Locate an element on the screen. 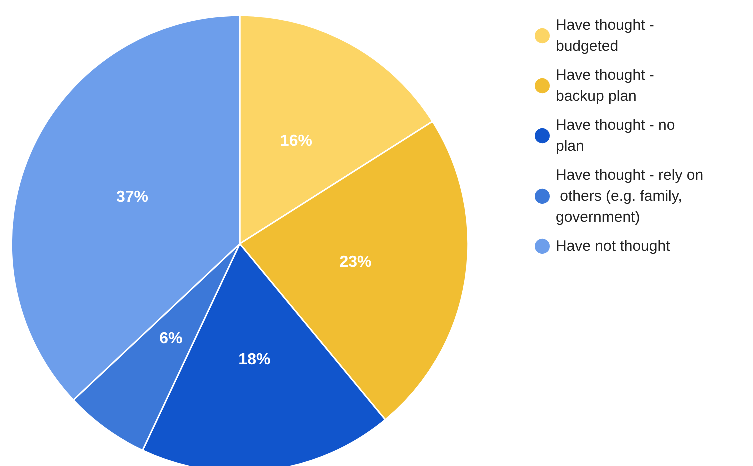  data-label: 23% is located at coordinates (356, 262).